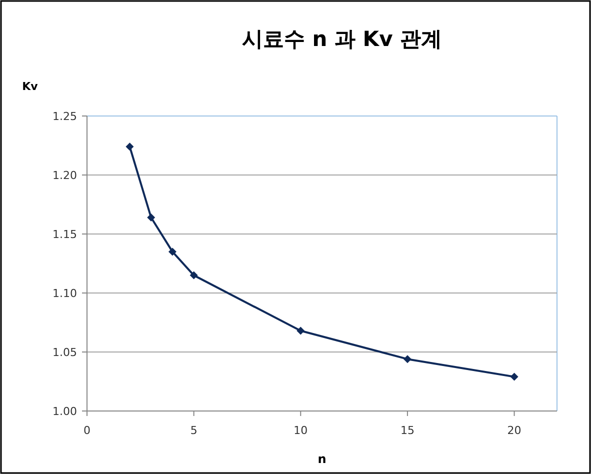 The width and height of the screenshot is (591, 474). What do you see at coordinates (64, 234) in the screenshot?
I see `y-tick-label: 1.15` at bounding box center [64, 234].